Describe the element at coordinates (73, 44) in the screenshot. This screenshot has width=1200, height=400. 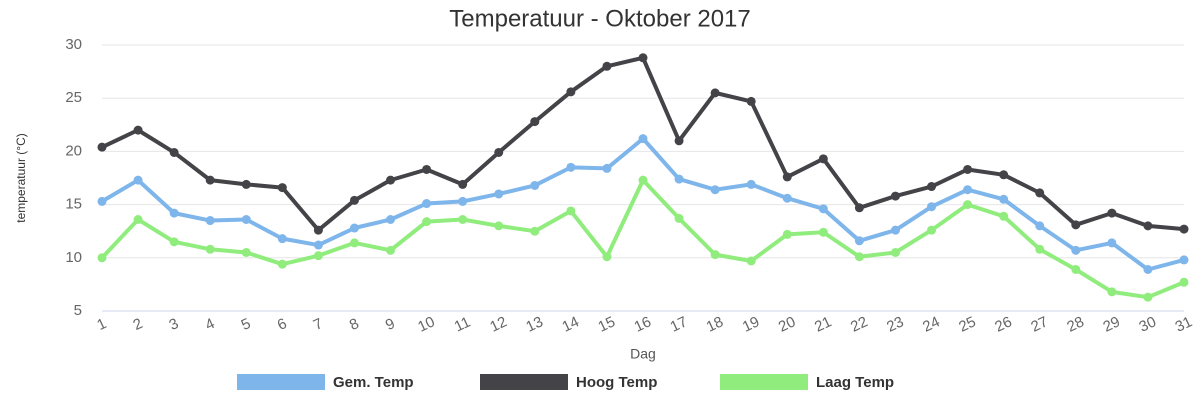
I see `y-tick-label: 30` at that location.